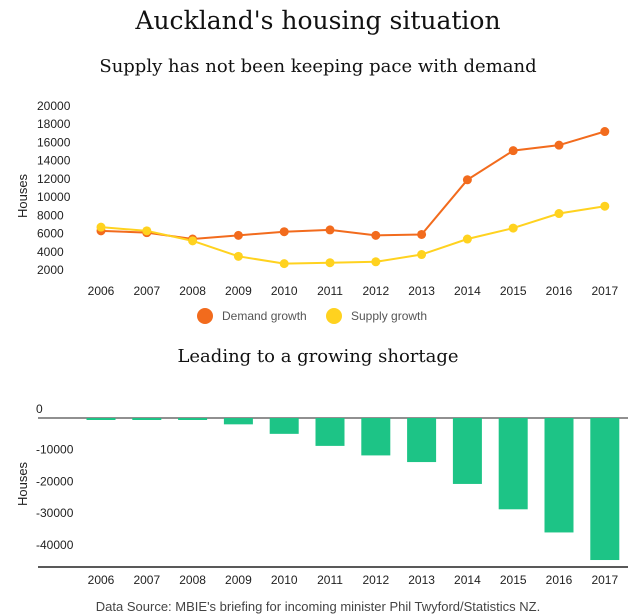  Describe the element at coordinates (604, 580) in the screenshot. I see `bar-x-tick-label: 2017` at that location.